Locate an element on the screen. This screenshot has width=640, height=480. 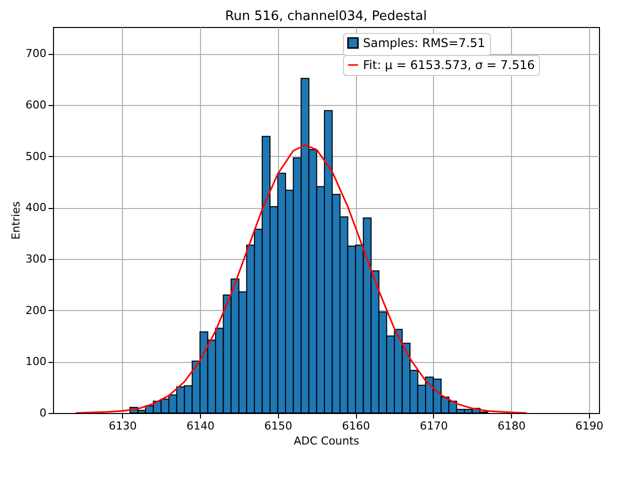
x-tick-label: 6130 is located at coordinates (122, 426).